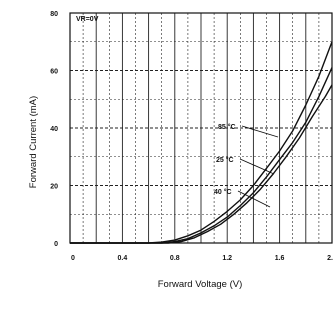 The width and height of the screenshot is (333, 320). Describe the element at coordinates (223, 192) in the screenshot. I see `series-label: 40 °C` at that location.